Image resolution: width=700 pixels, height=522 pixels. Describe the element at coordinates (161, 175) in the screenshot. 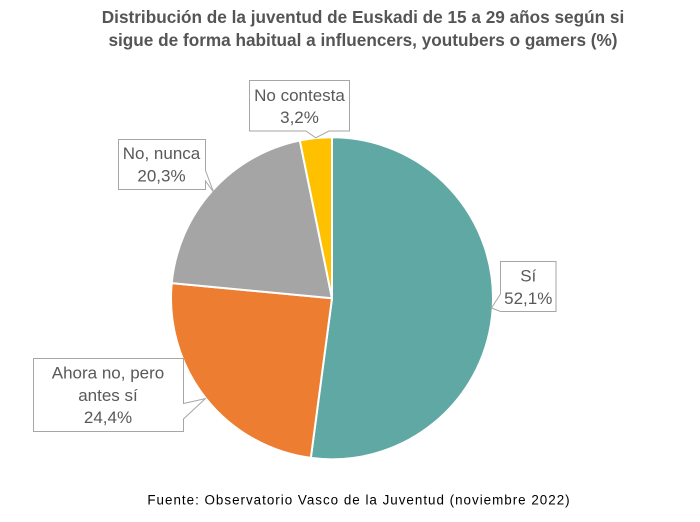

I see `svg-text: 20,3%` at that location.